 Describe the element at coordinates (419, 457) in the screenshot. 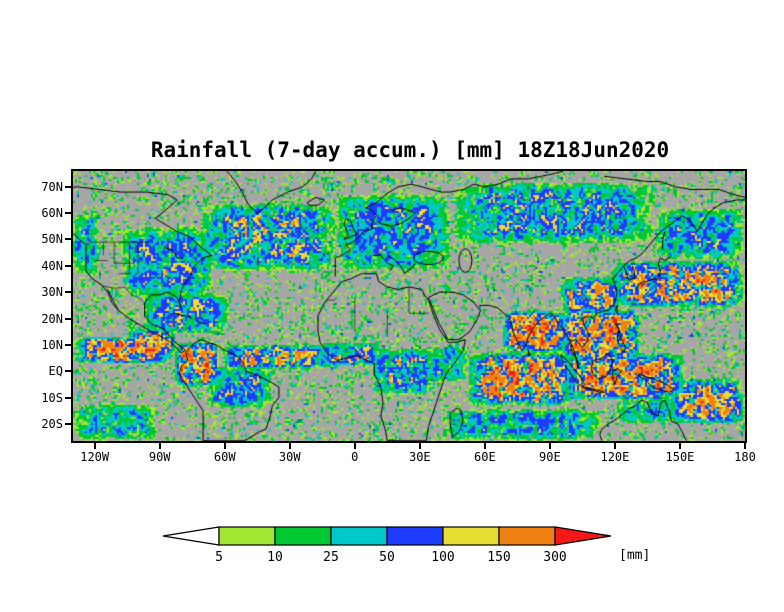

I see `lon-tick-label: 30E` at that location.